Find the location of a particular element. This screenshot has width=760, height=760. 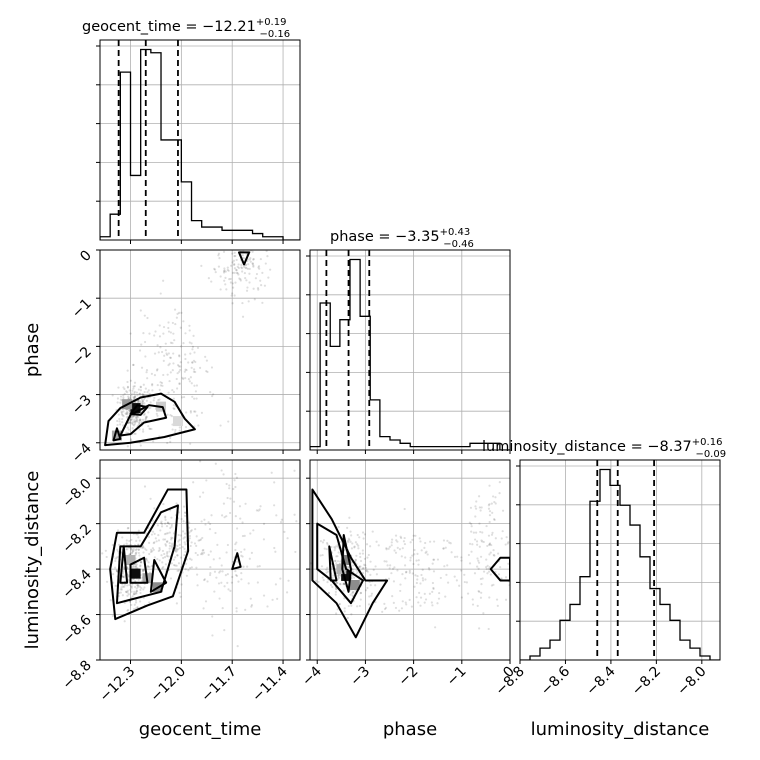

y-tick-label: −8.8 is located at coordinates (76, 675).